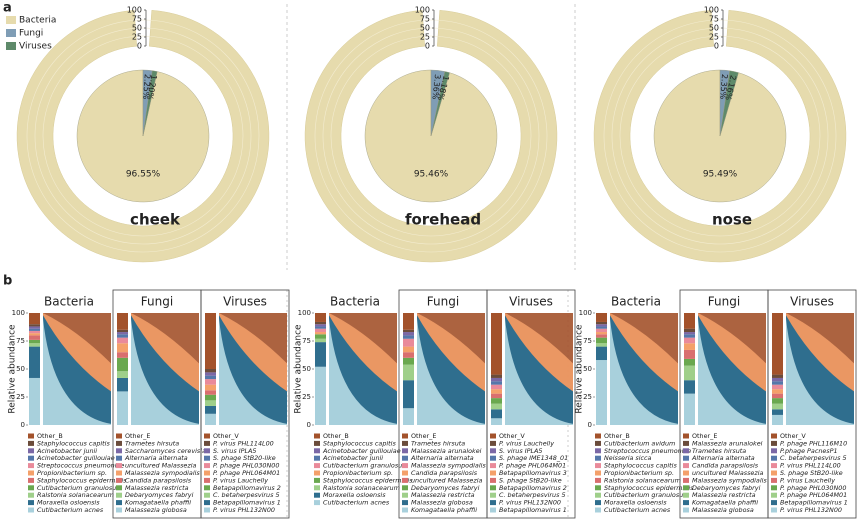 Image resolution: width=866 pixels, height=523 pixels. What do you see at coordinates (714, 28) in the screenshot?
I see `radial-tick-label: 50` at bounding box center [714, 28].